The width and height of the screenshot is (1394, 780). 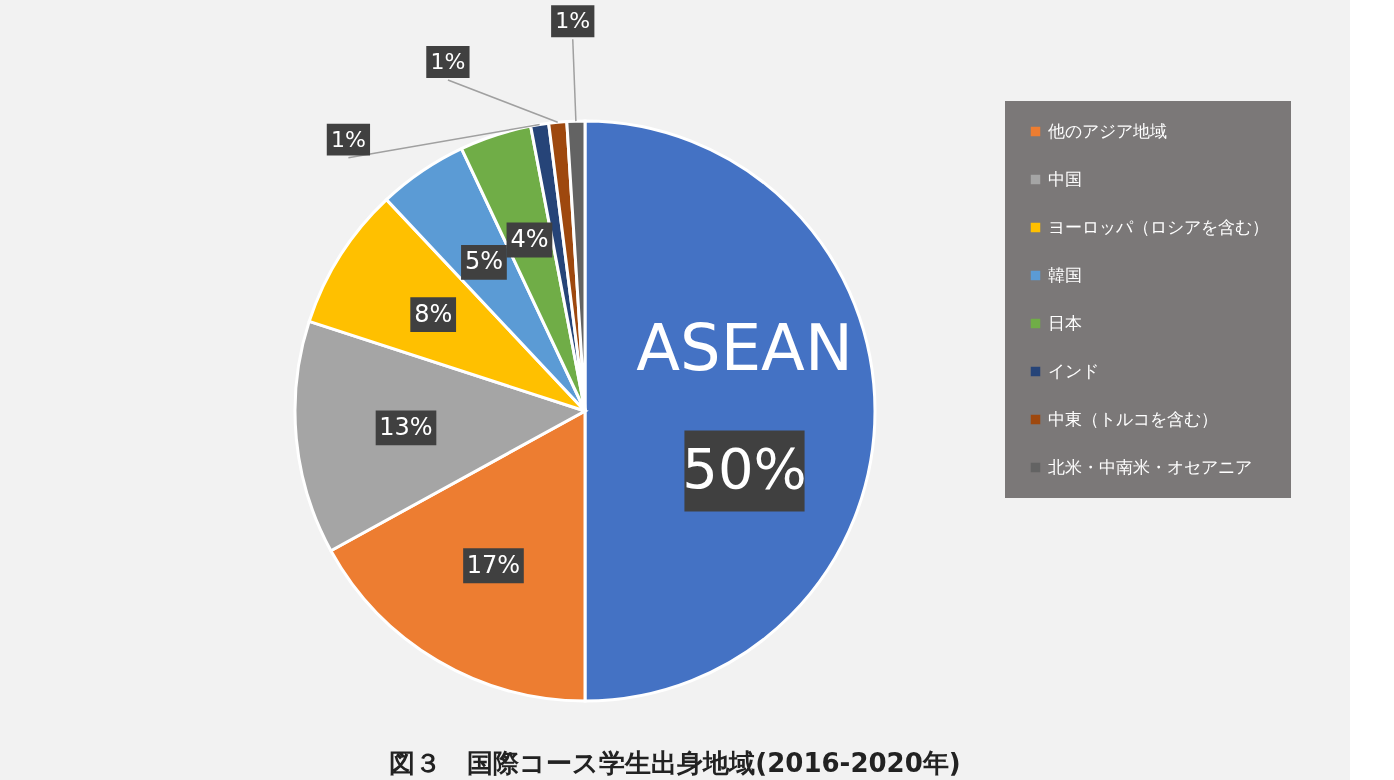 I want to click on data-label: 4%, so click(x=529, y=239).